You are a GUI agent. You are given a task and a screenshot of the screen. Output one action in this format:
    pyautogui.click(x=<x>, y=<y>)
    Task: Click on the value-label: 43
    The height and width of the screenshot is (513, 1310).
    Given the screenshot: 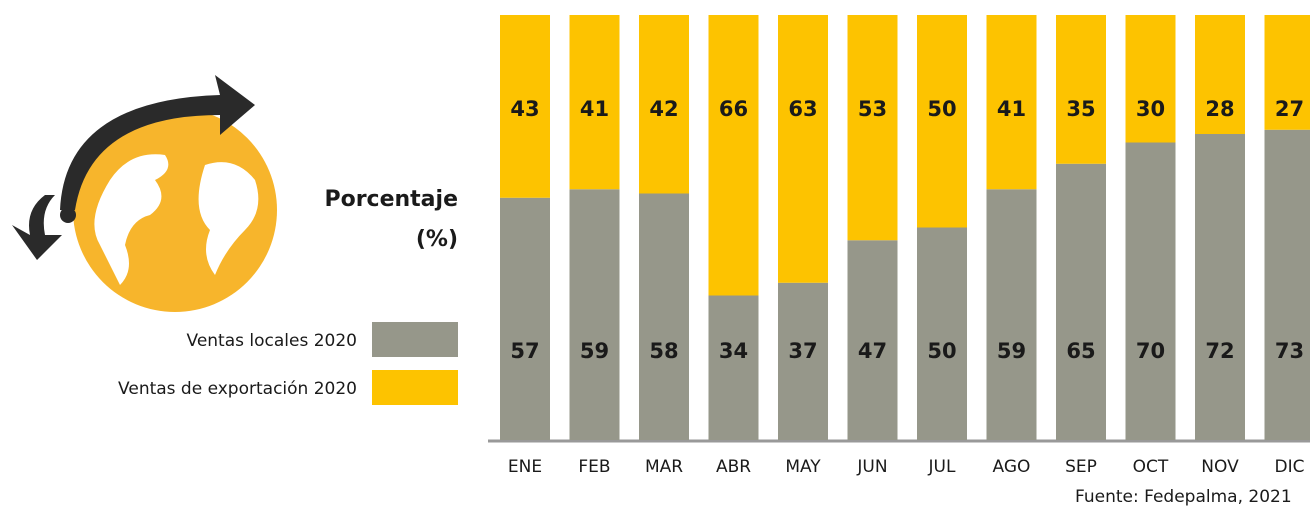 What is the action you would take?
    pyautogui.click(x=524, y=109)
    